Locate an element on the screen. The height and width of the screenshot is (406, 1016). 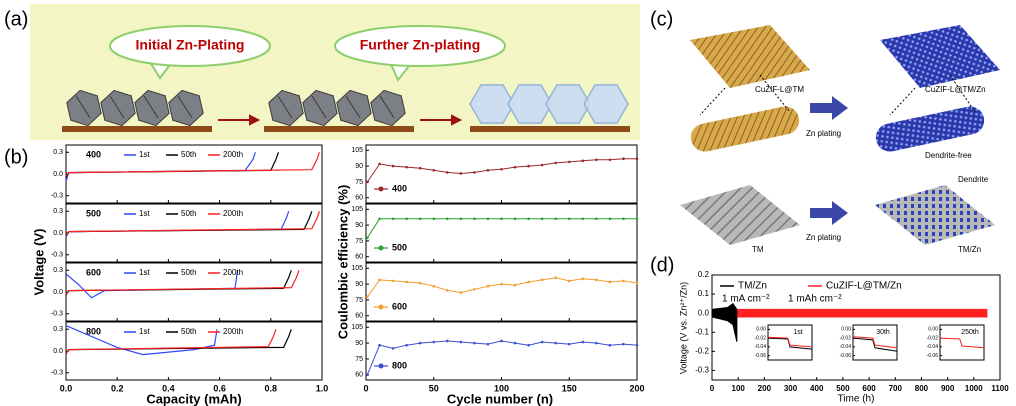
c-text: Dendrite-free is located at coordinates (948, 155).